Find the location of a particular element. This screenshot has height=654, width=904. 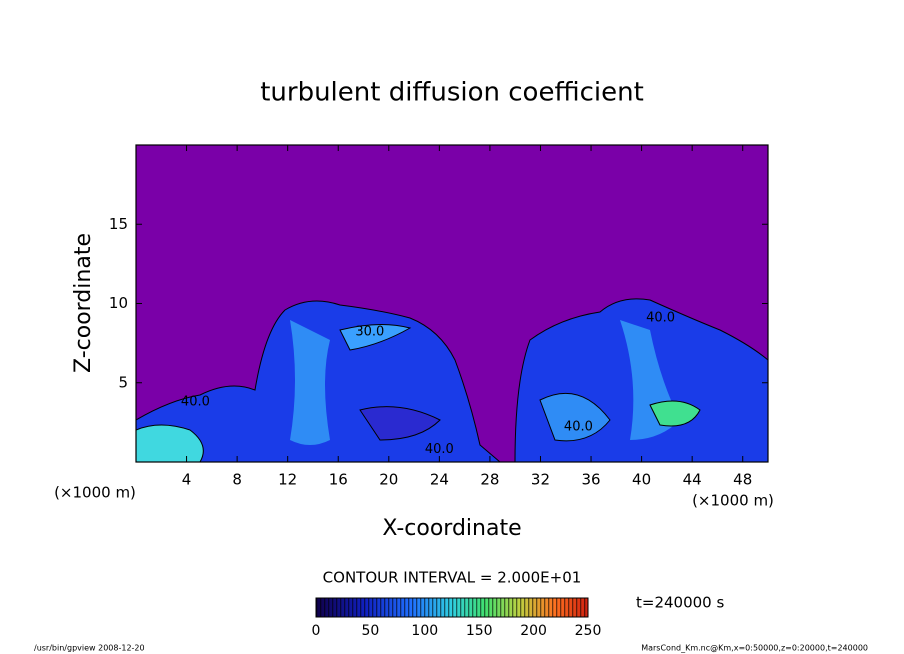

x-tick-label: 40 is located at coordinates (641, 480).